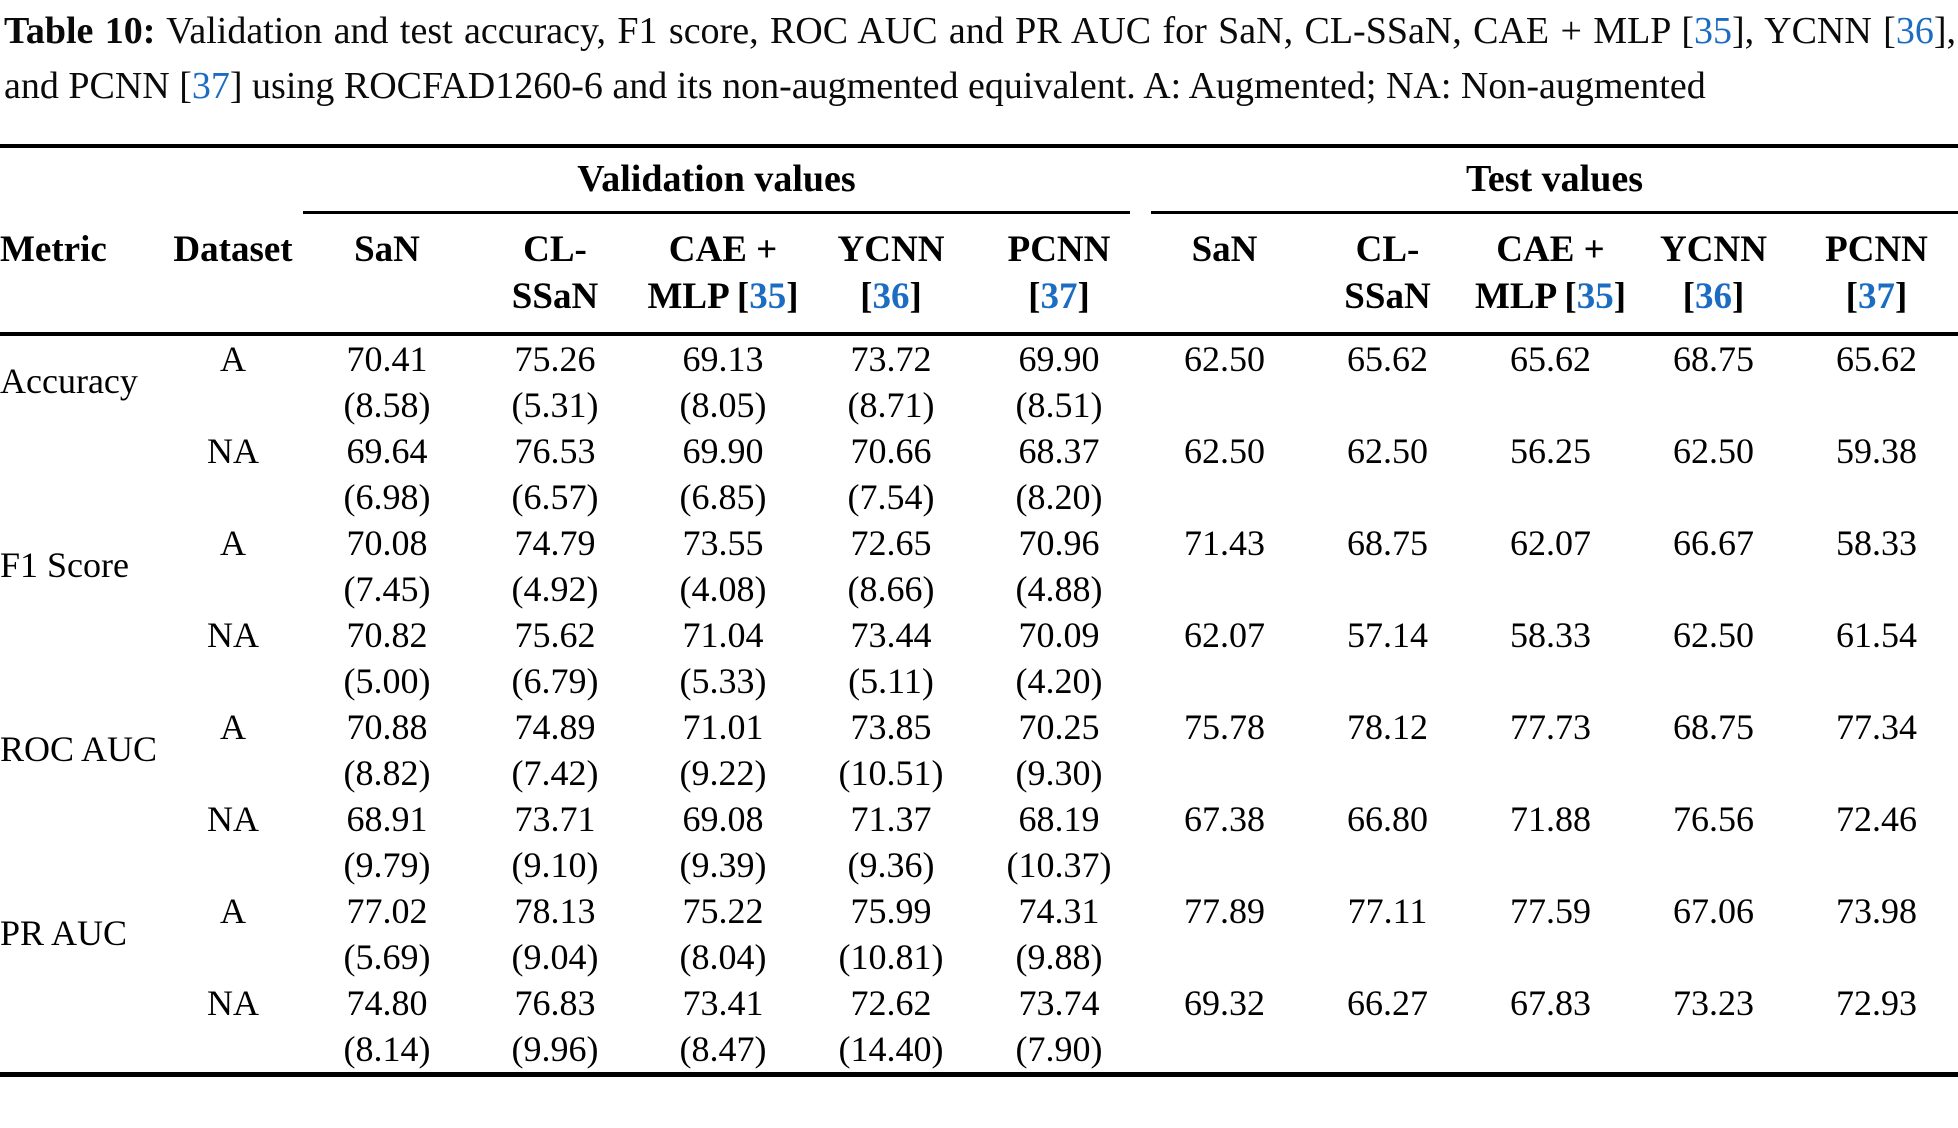 The width and height of the screenshot is (1958, 1128). I want to click on citation-number: 37, so click(1059, 296).